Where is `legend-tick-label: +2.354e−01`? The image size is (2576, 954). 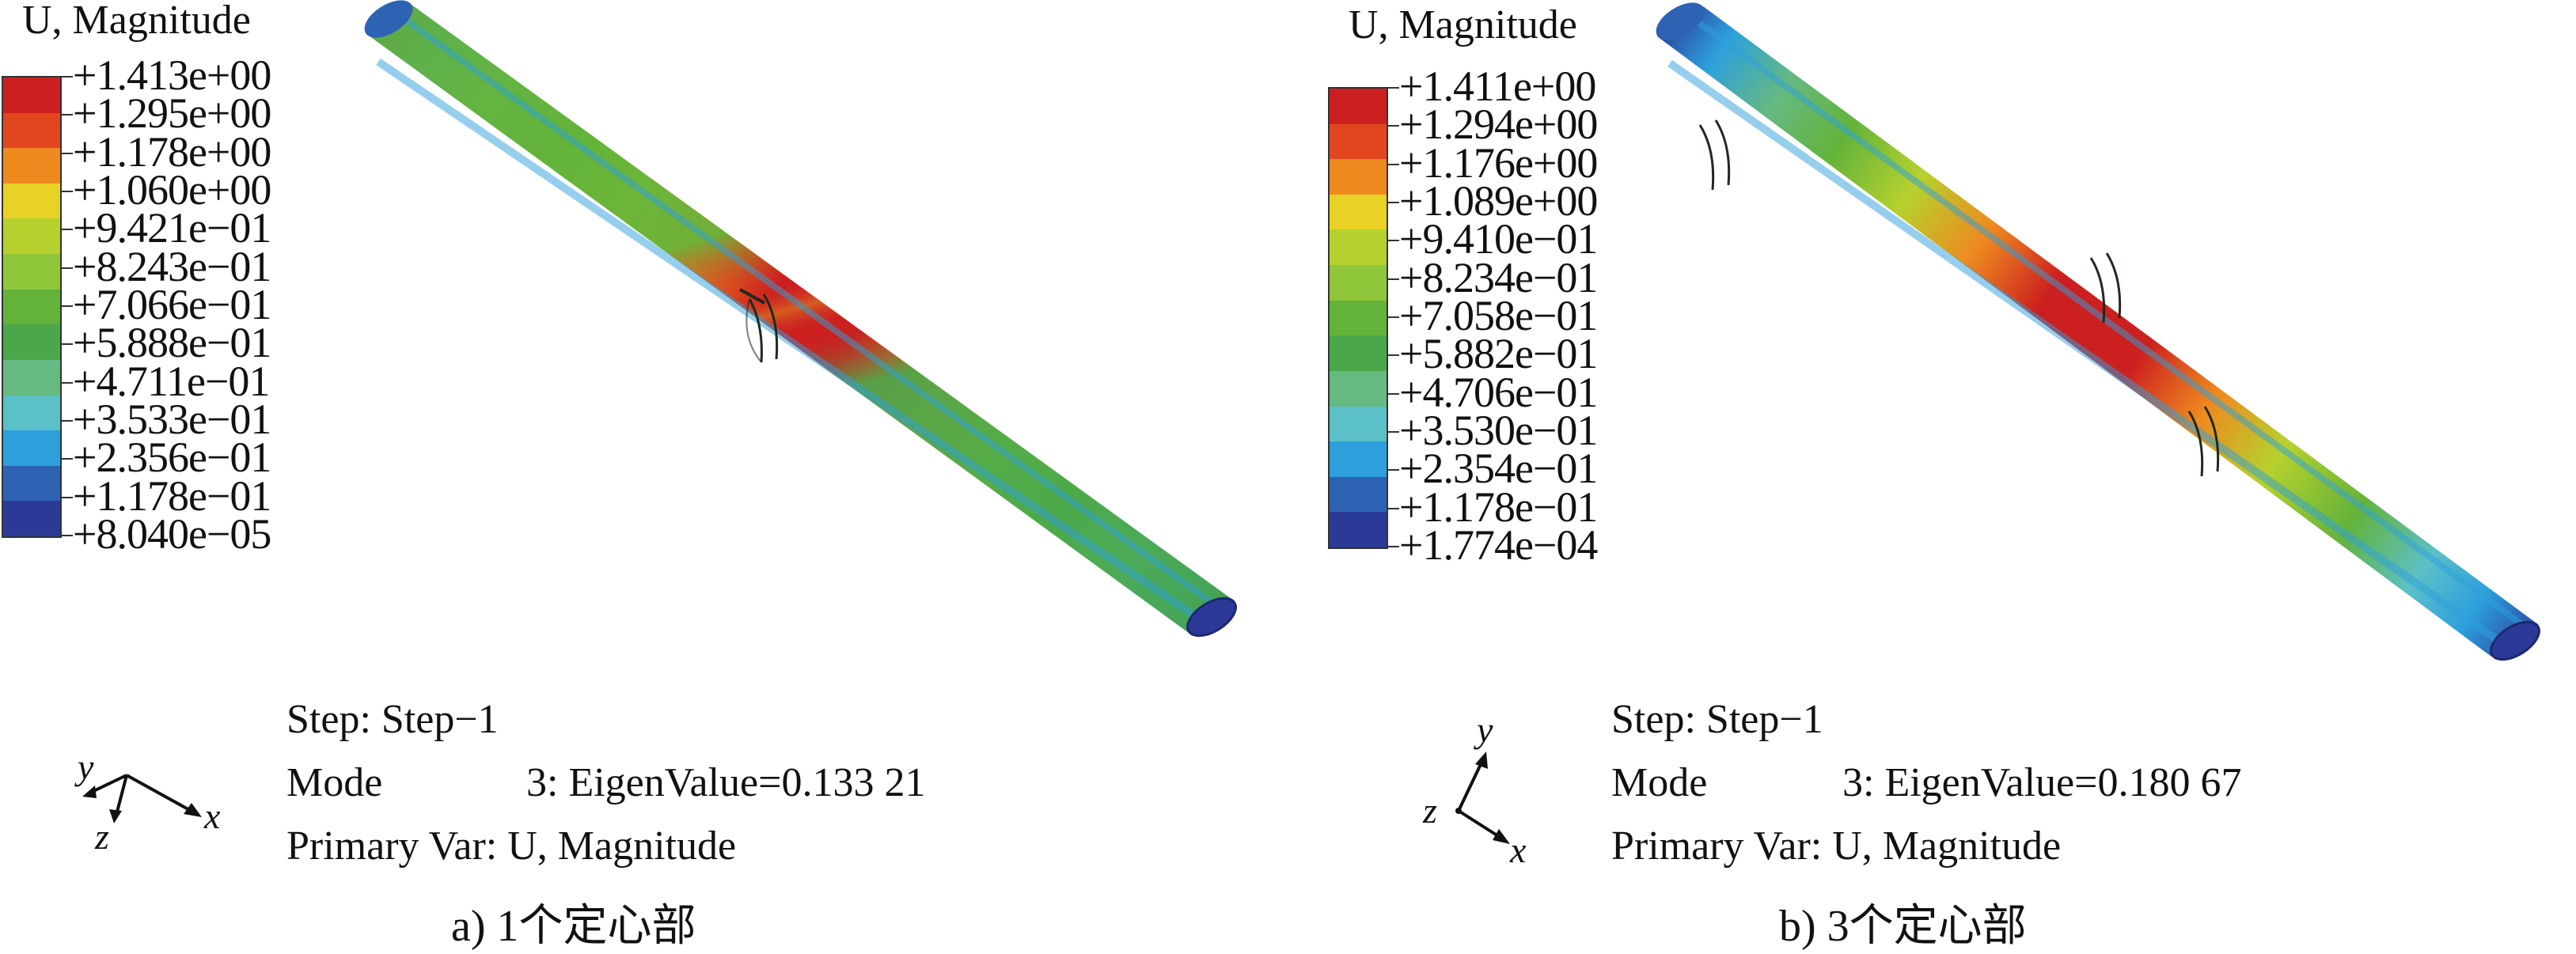 legend-tick-label: +2.354e−01 is located at coordinates (1498, 469).